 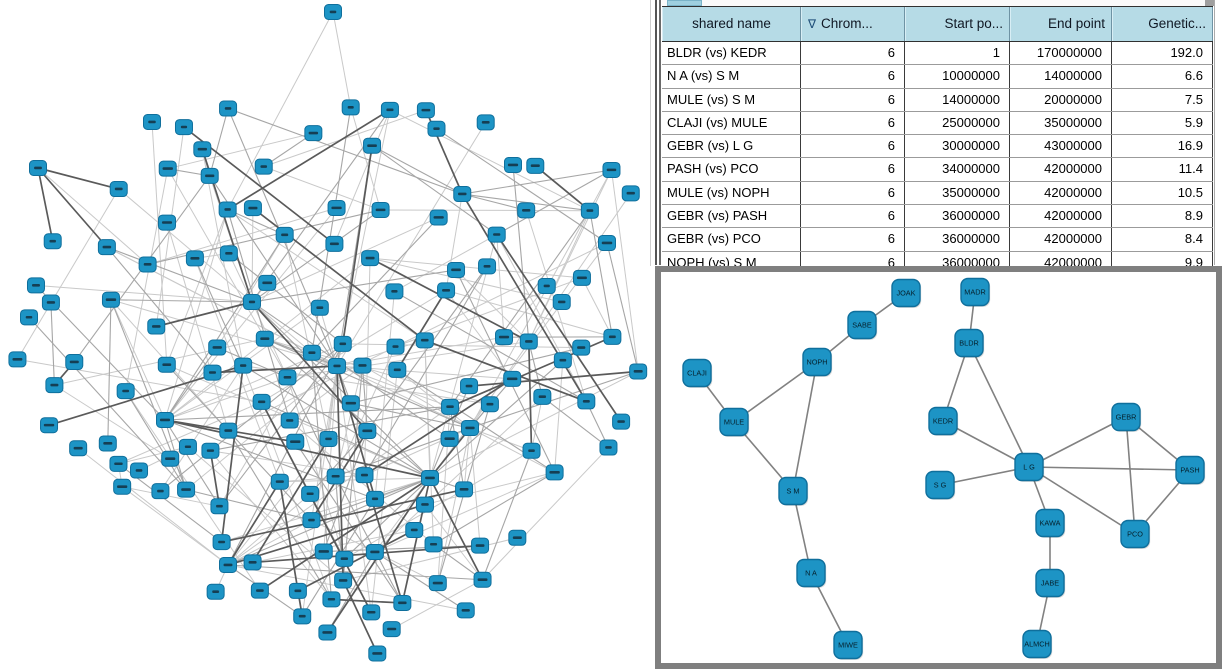 What do you see at coordinates (684, 3) in the screenshot?
I see `scroll-fragment-blue` at bounding box center [684, 3].